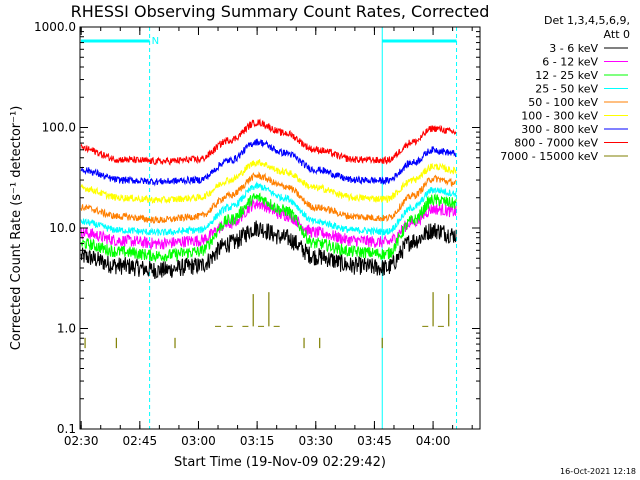  I want to click on legend-label-8: 7000 - 15000 keV, so click(549, 156).